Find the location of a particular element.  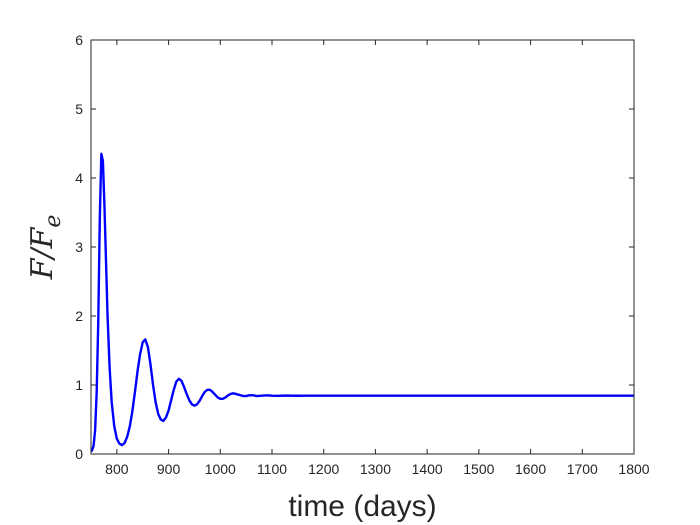

x-tick-label: 1800 is located at coordinates (633, 469).